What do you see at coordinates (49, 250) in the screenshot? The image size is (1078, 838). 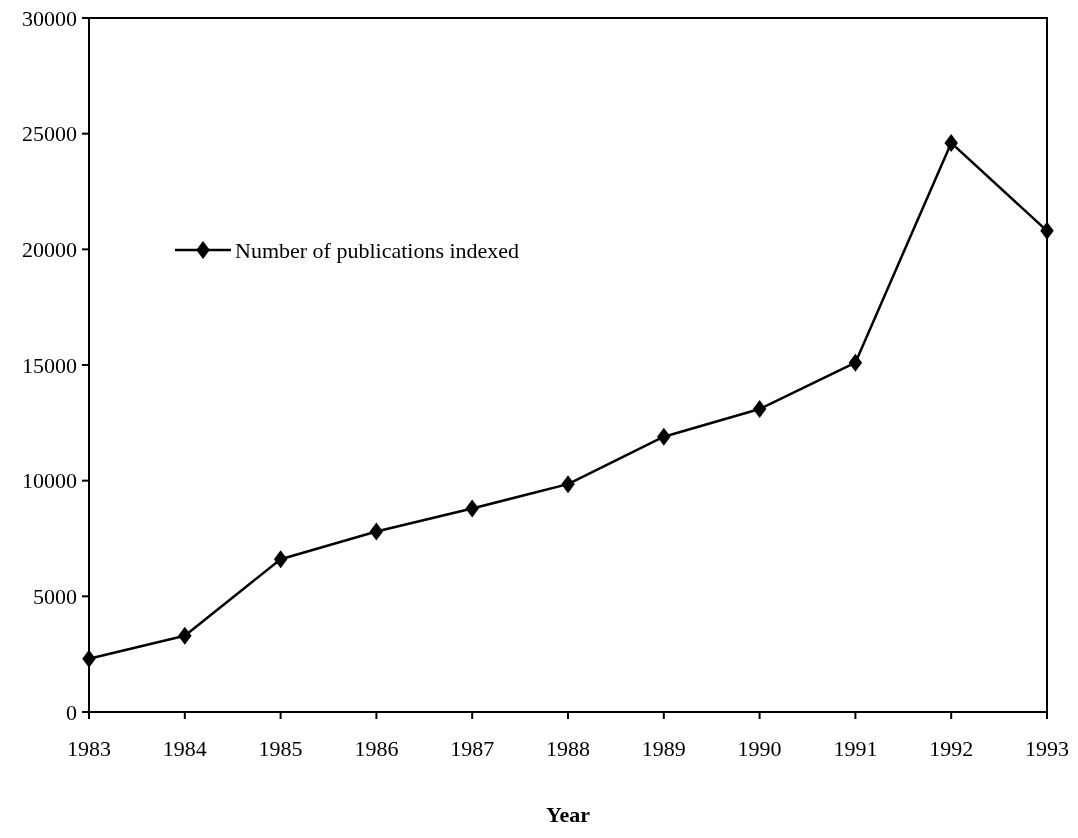 I see `y-tick-label: 20000` at bounding box center [49, 250].